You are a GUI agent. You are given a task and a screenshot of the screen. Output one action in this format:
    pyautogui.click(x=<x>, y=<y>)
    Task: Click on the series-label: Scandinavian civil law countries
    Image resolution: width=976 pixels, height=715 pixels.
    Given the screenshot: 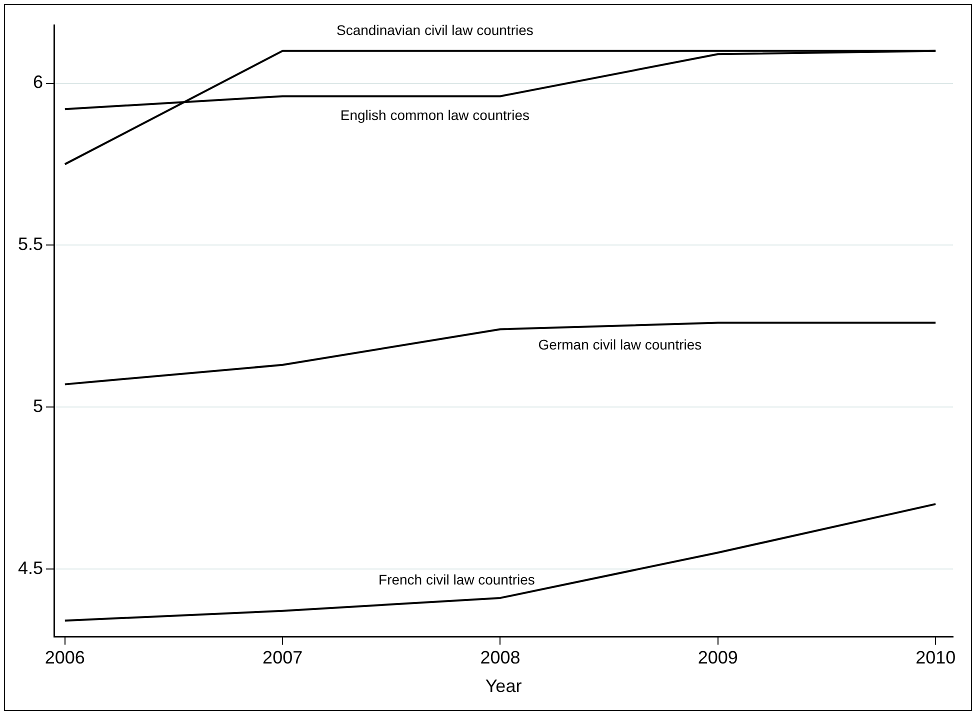 What is the action you would take?
    pyautogui.click(x=435, y=30)
    